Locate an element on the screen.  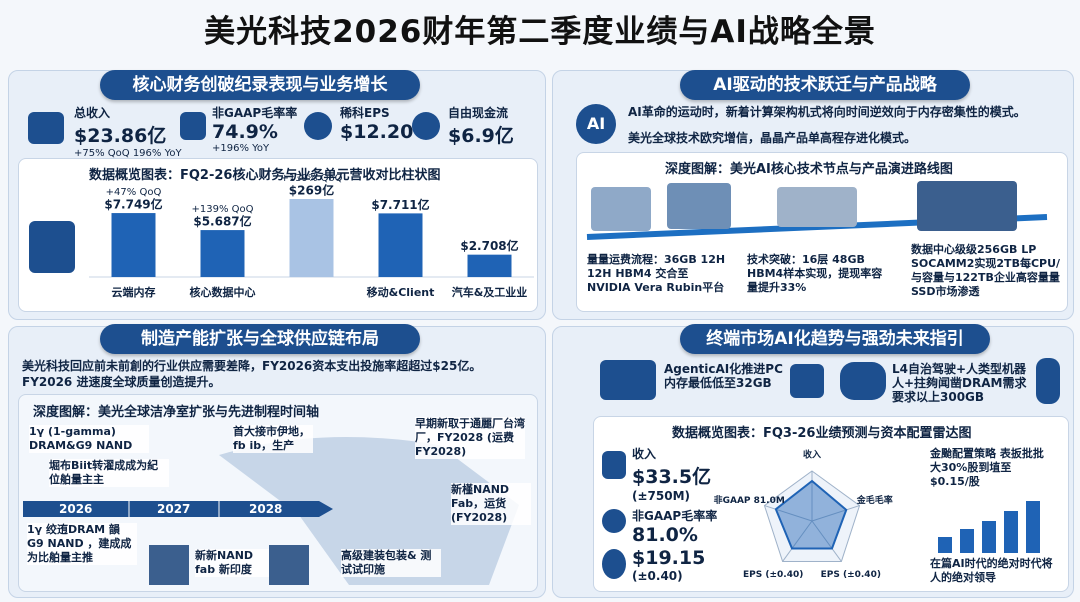
guidance: 非GAAP毛率率 81.0% is located at coordinates (674, 526).